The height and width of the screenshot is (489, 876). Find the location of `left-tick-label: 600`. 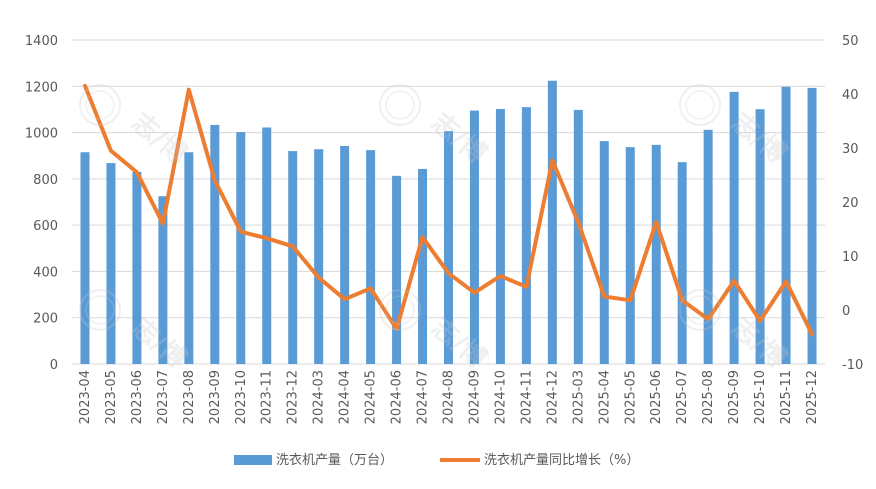

left-tick-label: 600 is located at coordinates (45, 226).